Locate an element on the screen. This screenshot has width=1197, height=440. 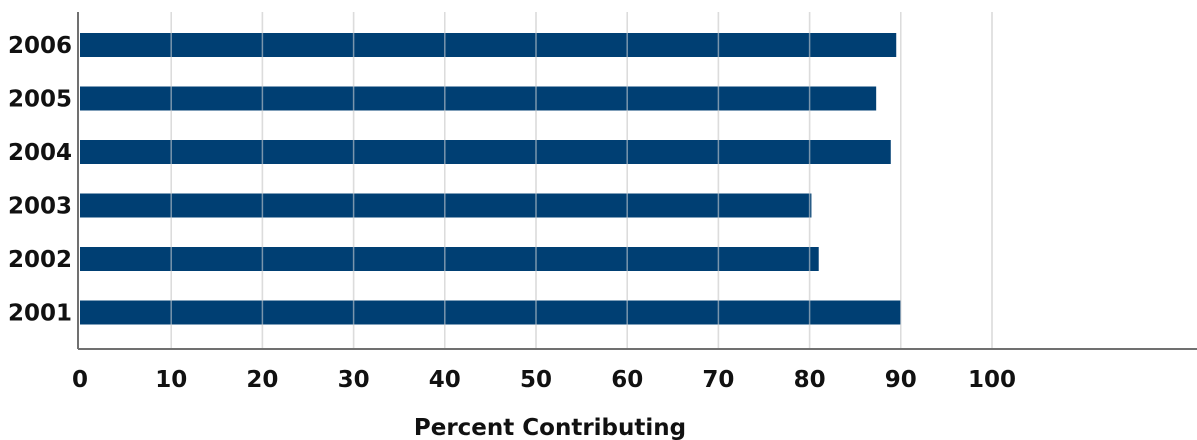
category-label: 2003 is located at coordinates (40, 207).